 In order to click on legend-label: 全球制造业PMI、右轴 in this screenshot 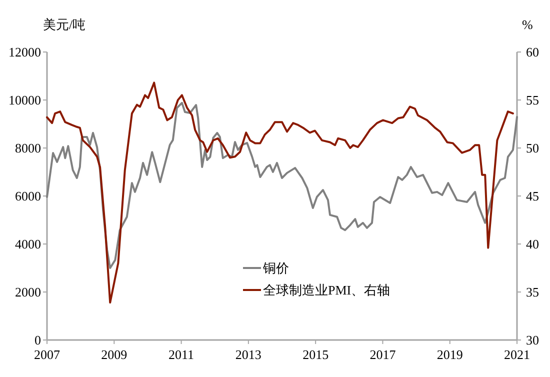, I will do `click(326, 290)`.